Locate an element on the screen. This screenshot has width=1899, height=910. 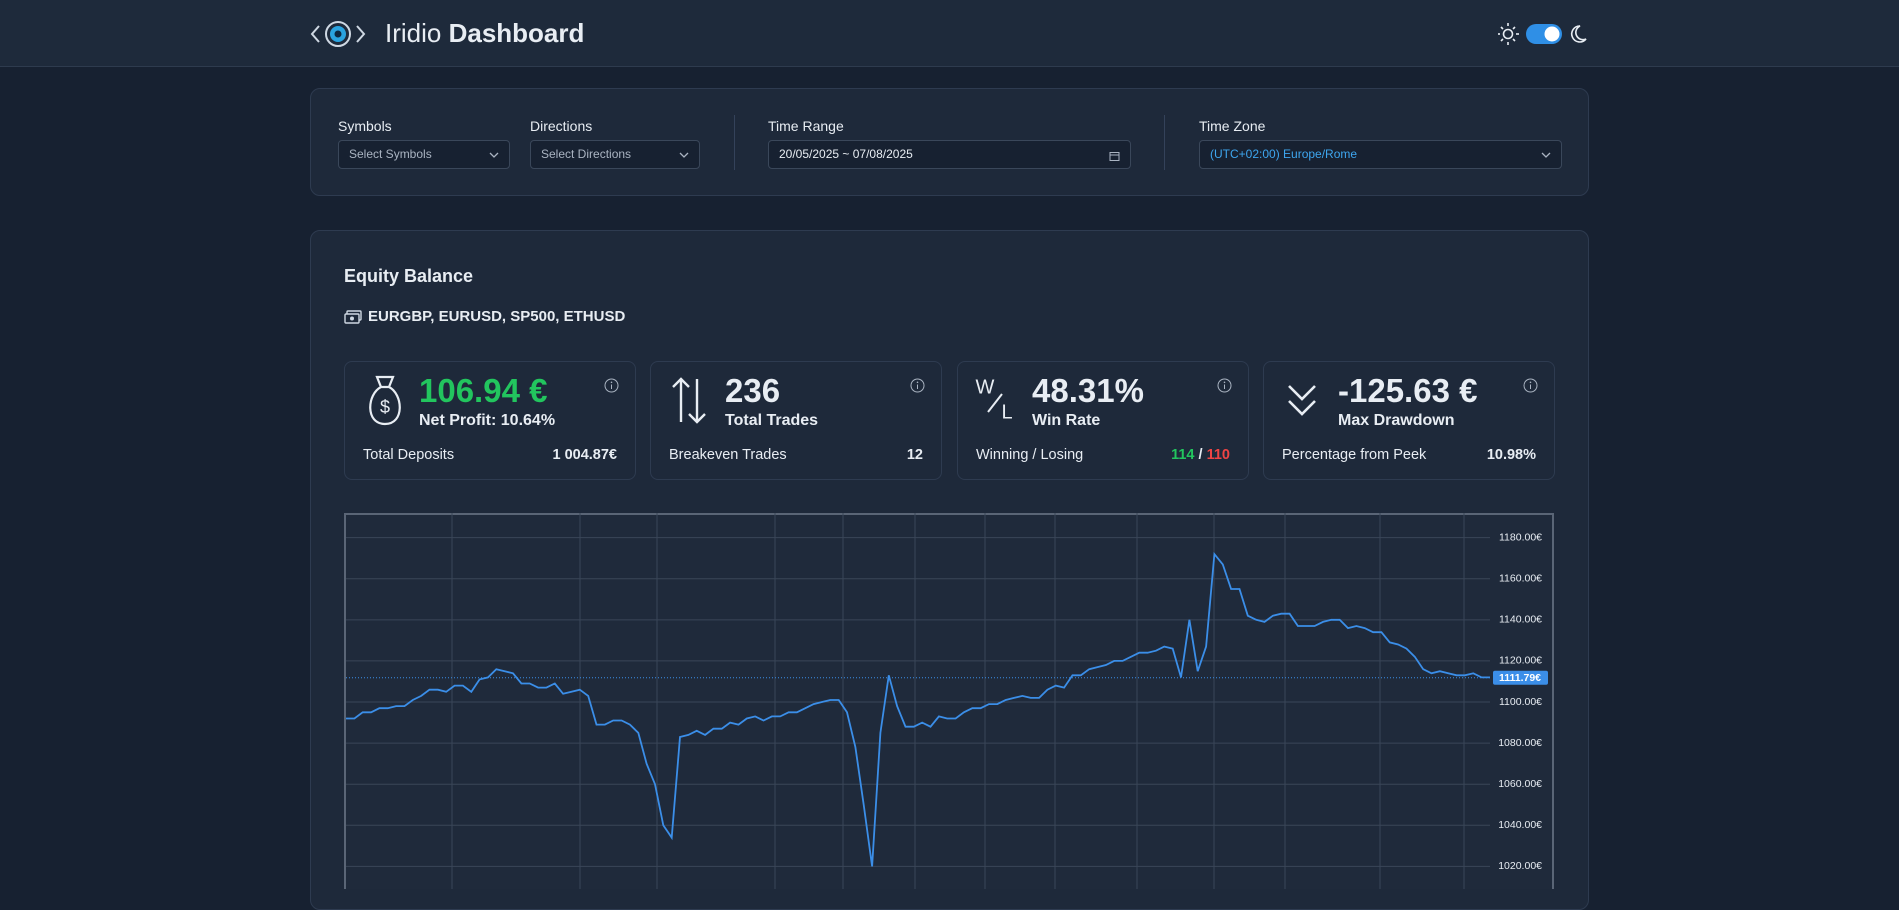
money-bag-icon: $ is located at coordinates (385, 400).